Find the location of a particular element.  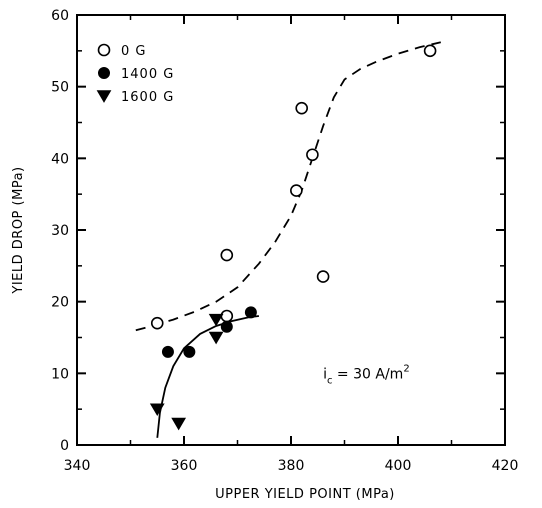

y-tick-label: 0 is located at coordinates (64, 446).